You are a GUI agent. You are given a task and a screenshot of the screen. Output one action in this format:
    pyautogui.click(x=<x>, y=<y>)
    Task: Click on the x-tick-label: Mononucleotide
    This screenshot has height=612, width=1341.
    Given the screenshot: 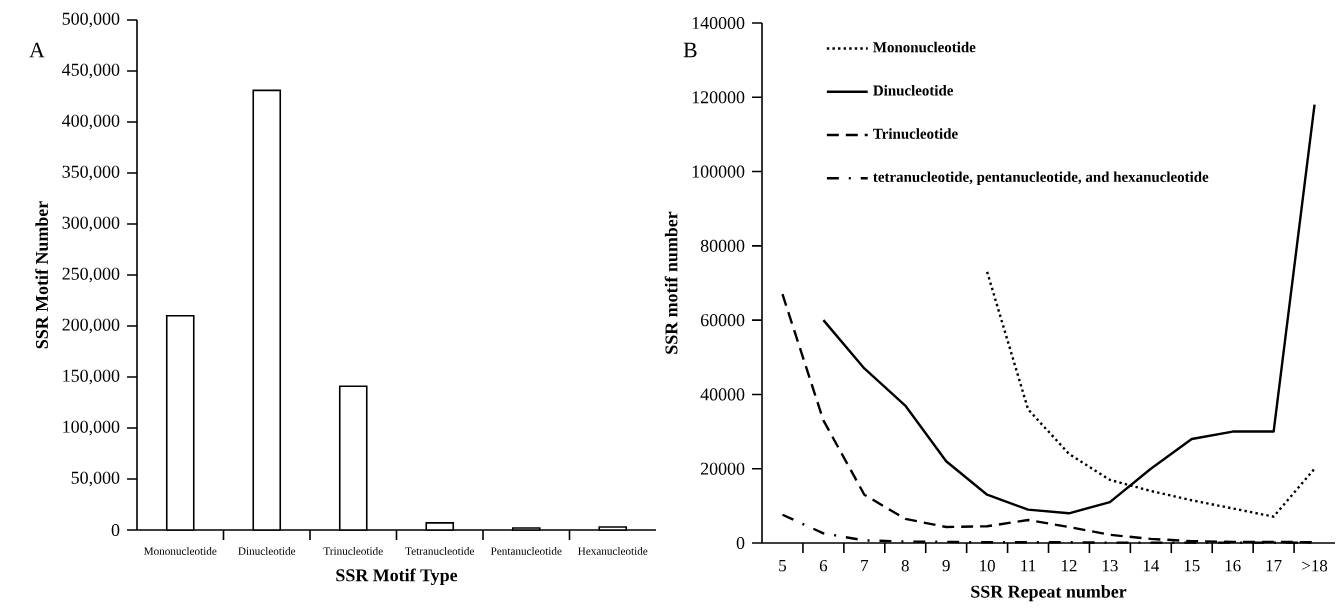 What is the action you would take?
    pyautogui.click(x=180, y=551)
    